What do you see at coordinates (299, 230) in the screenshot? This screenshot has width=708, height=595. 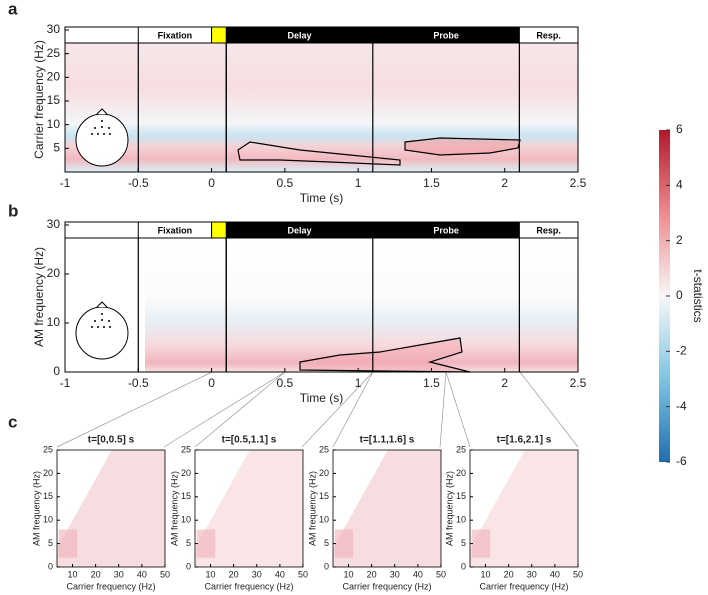 I see `epoch-label: Delay` at bounding box center [299, 230].